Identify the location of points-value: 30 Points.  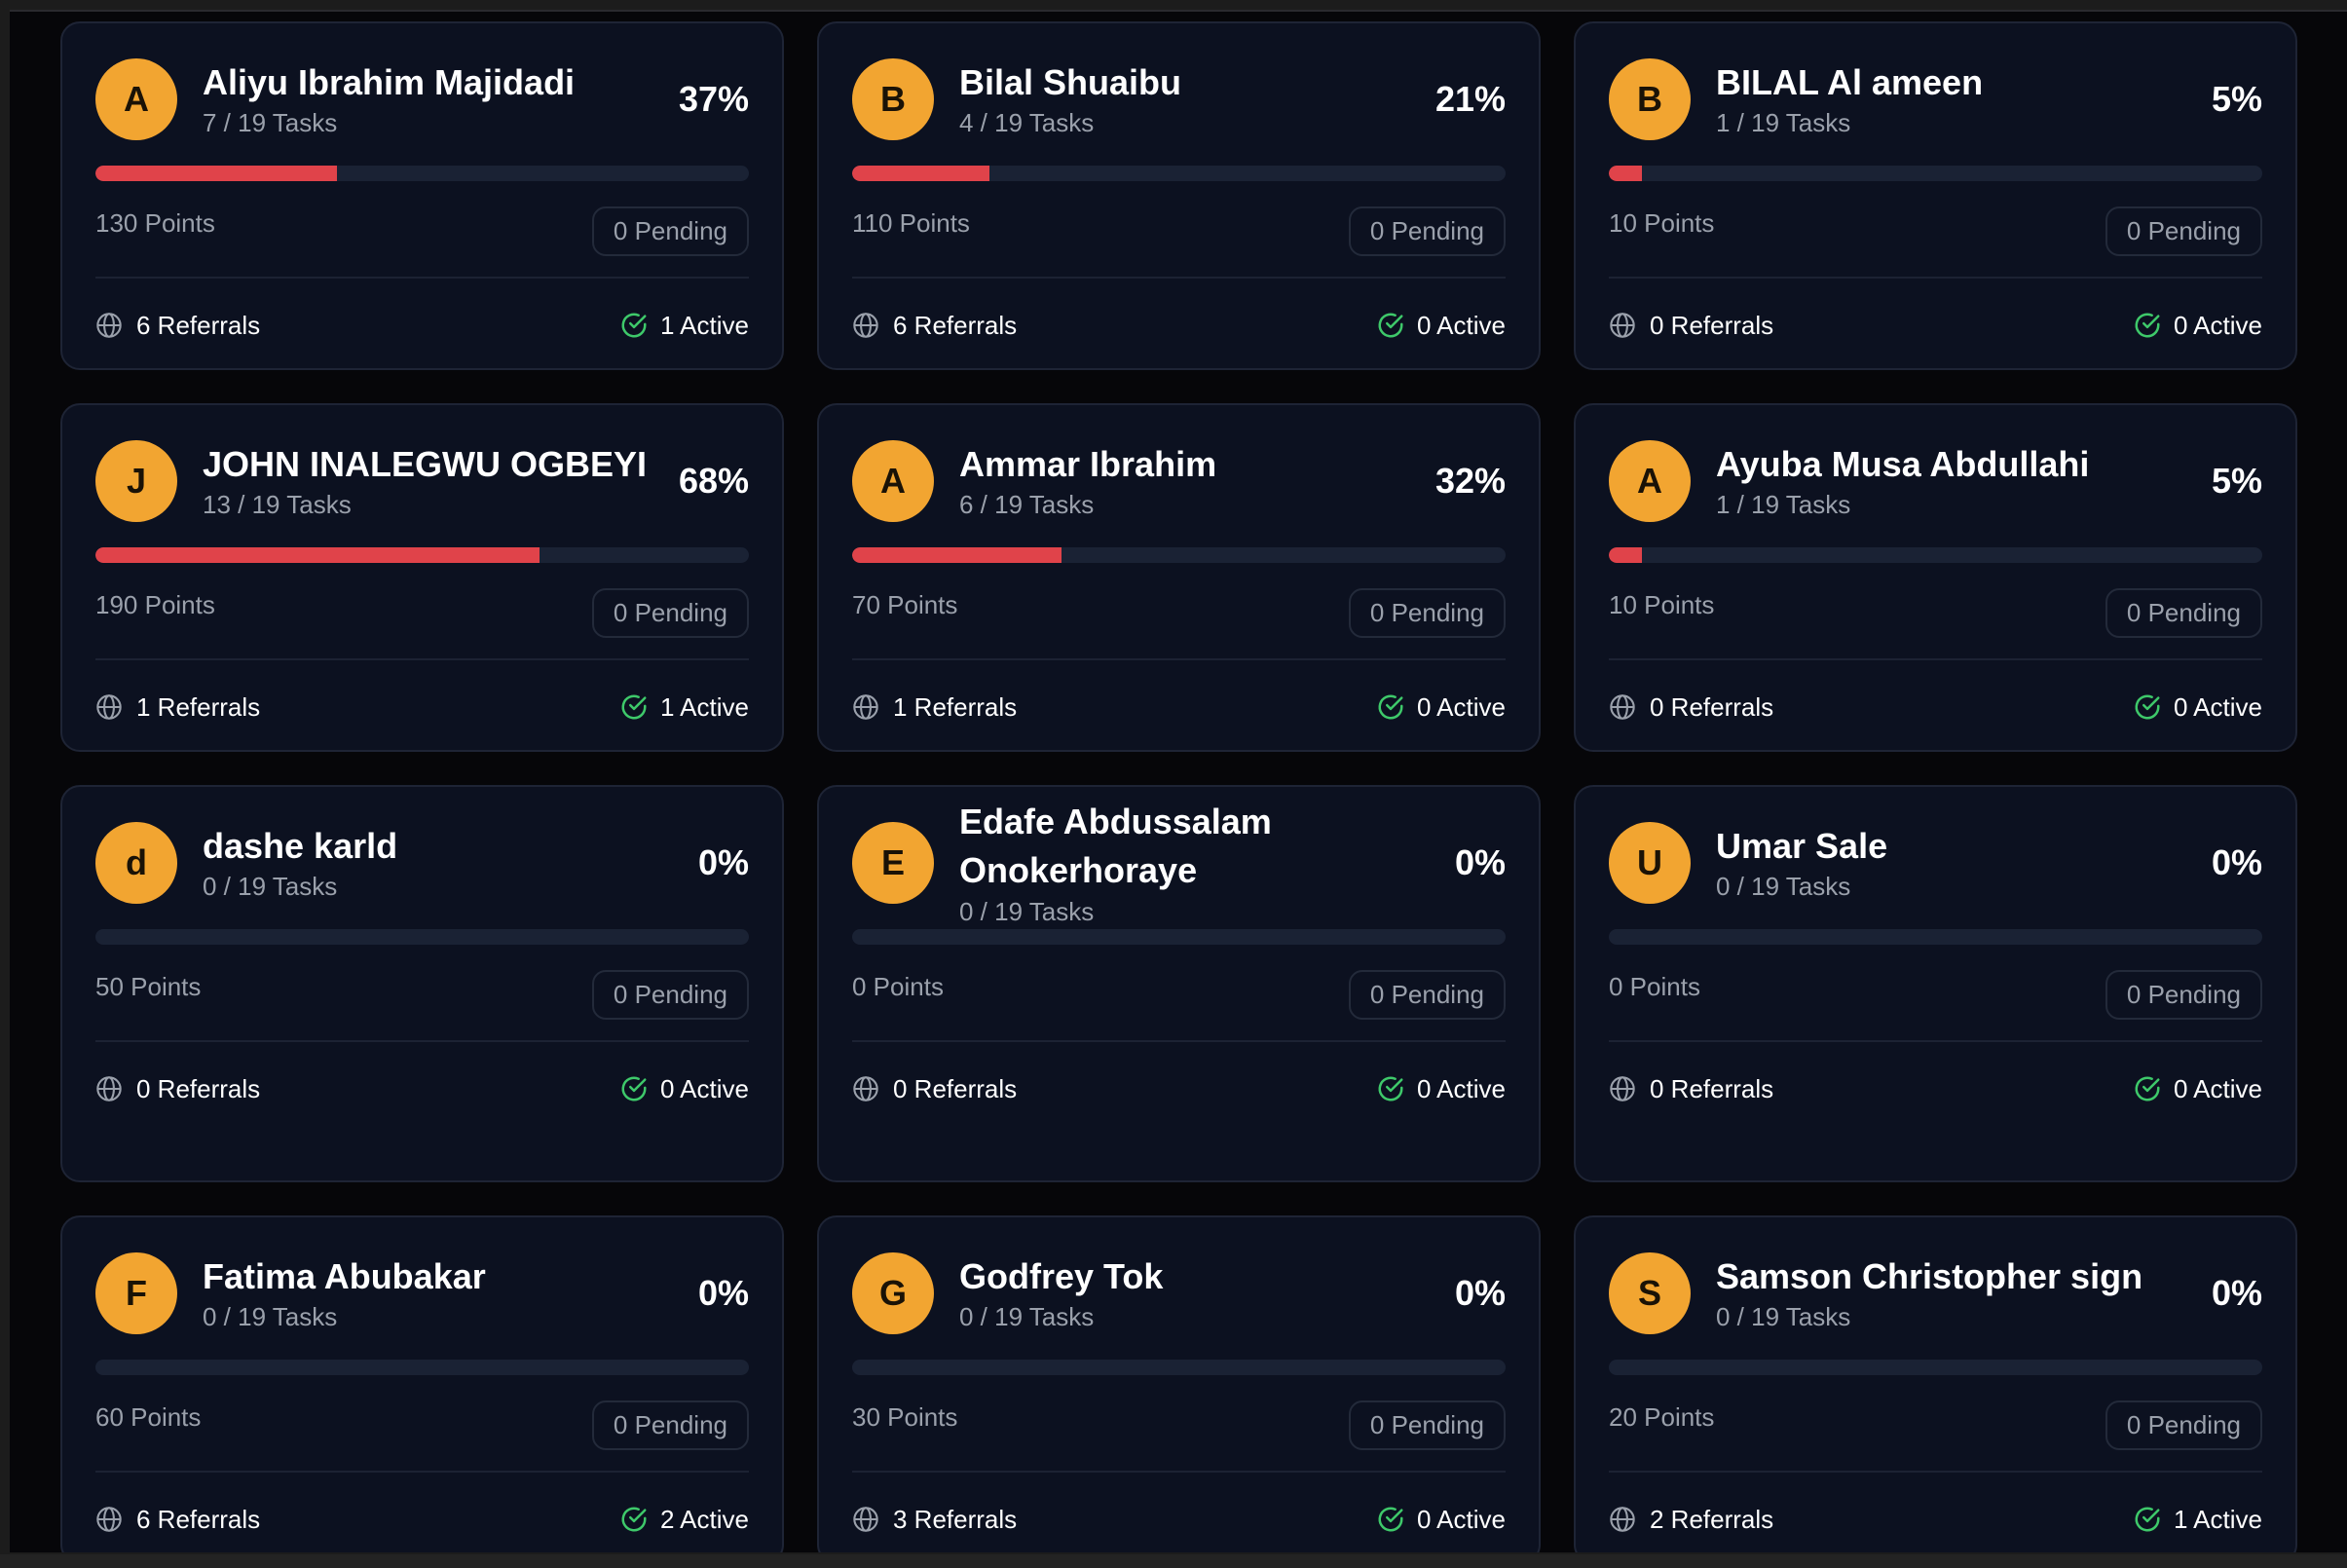
(905, 1416).